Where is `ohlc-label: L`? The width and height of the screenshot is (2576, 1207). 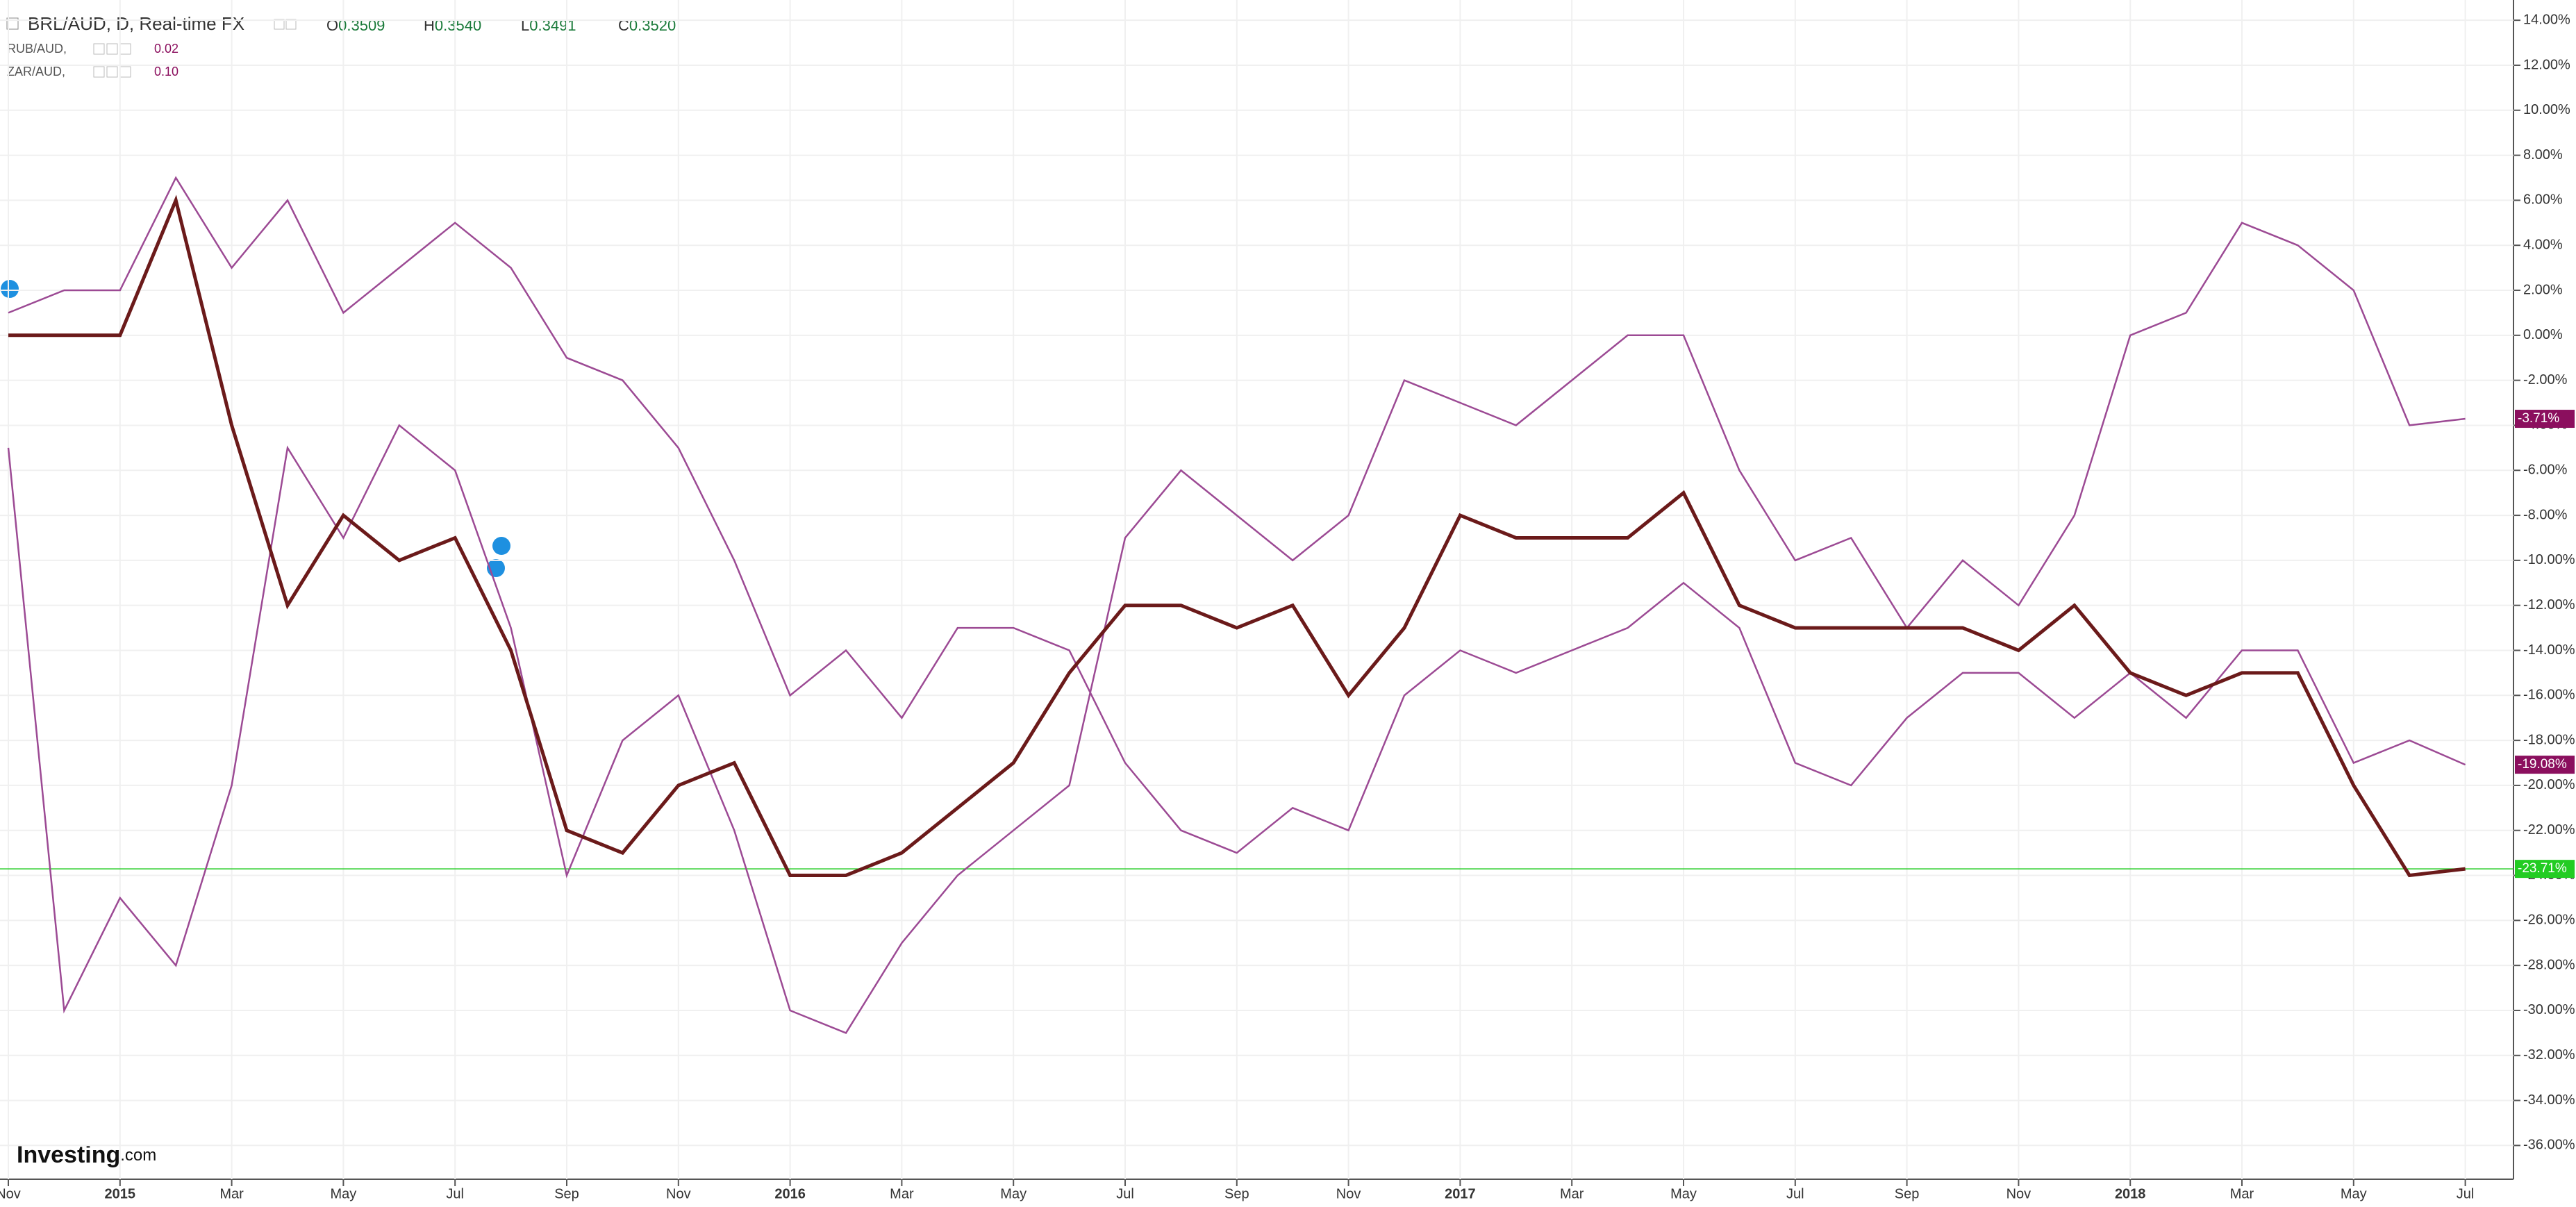
ohlc-label: L is located at coordinates (525, 25).